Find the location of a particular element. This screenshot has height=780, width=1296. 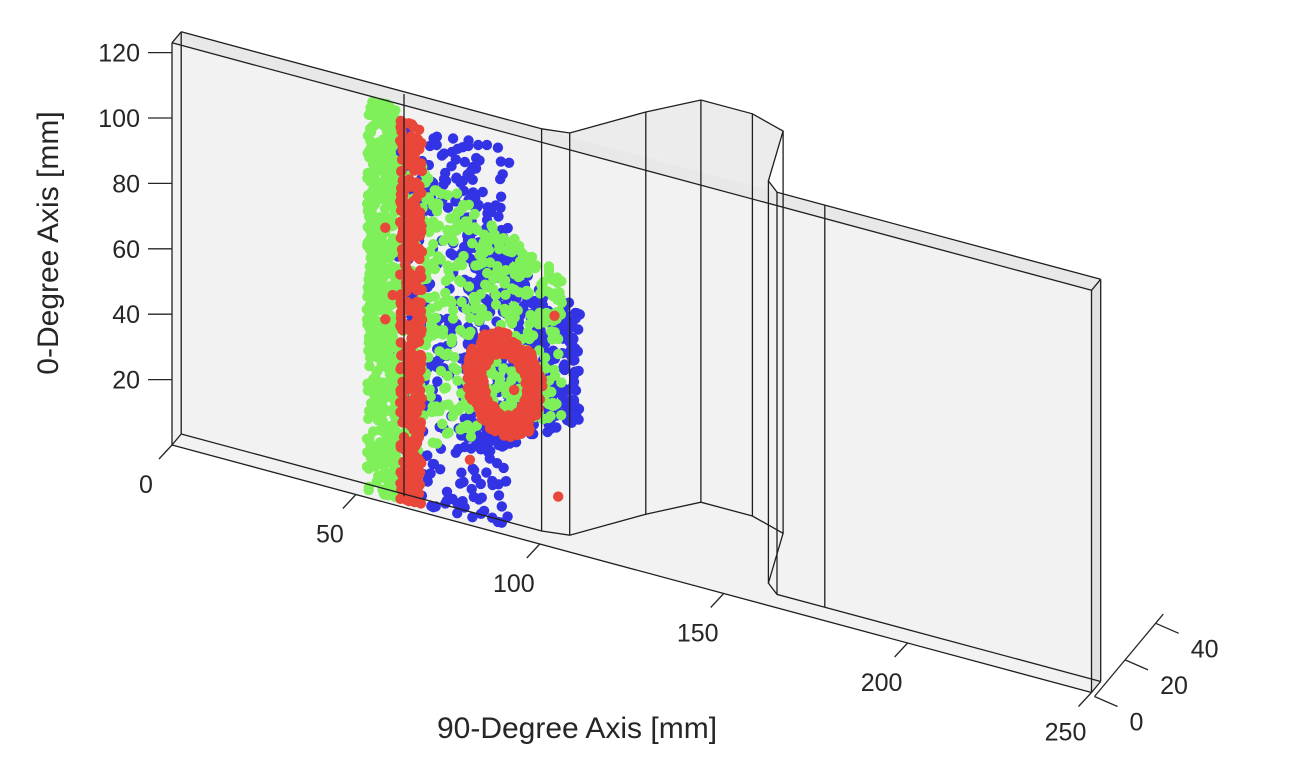

y-axis: 20 40 60 80 100 120 is located at coordinates (135, 217).